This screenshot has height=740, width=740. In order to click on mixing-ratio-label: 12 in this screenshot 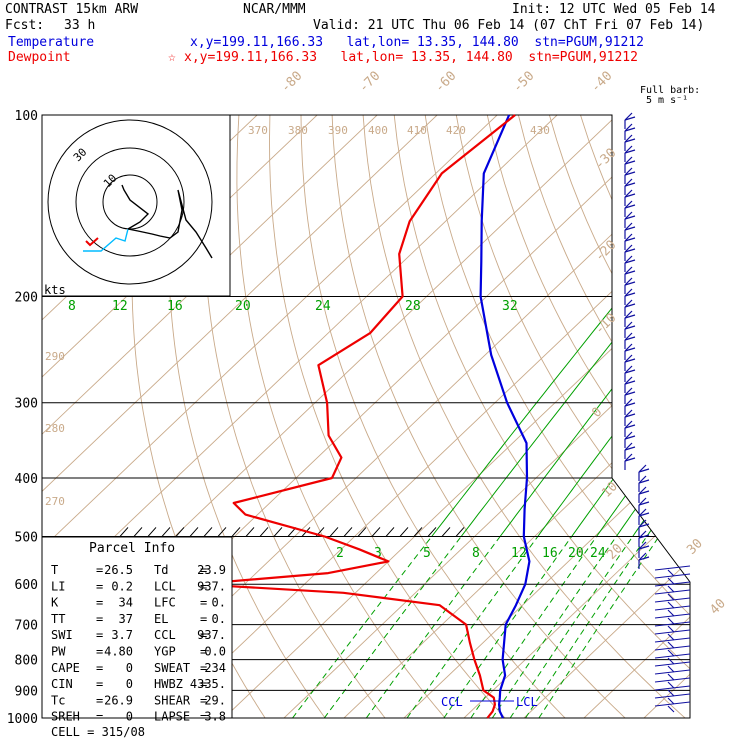, I will do `click(519, 553)`.